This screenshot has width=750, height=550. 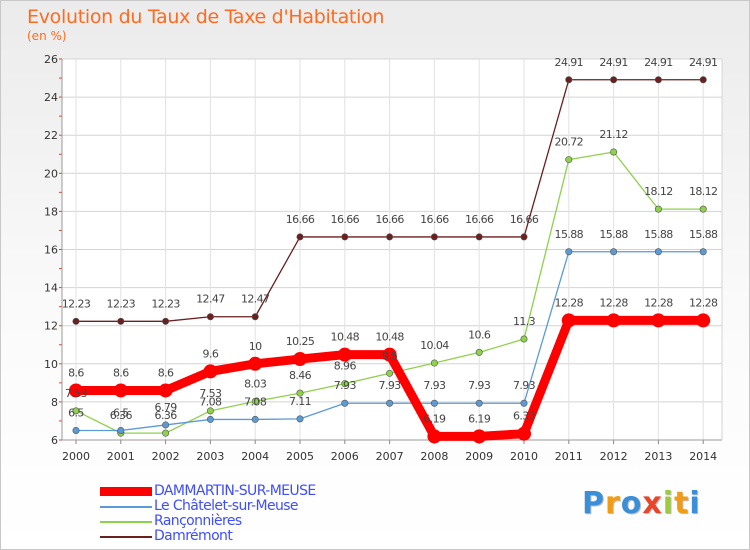 What do you see at coordinates (76, 456) in the screenshot?
I see `x-tick-label: 2000` at bounding box center [76, 456].